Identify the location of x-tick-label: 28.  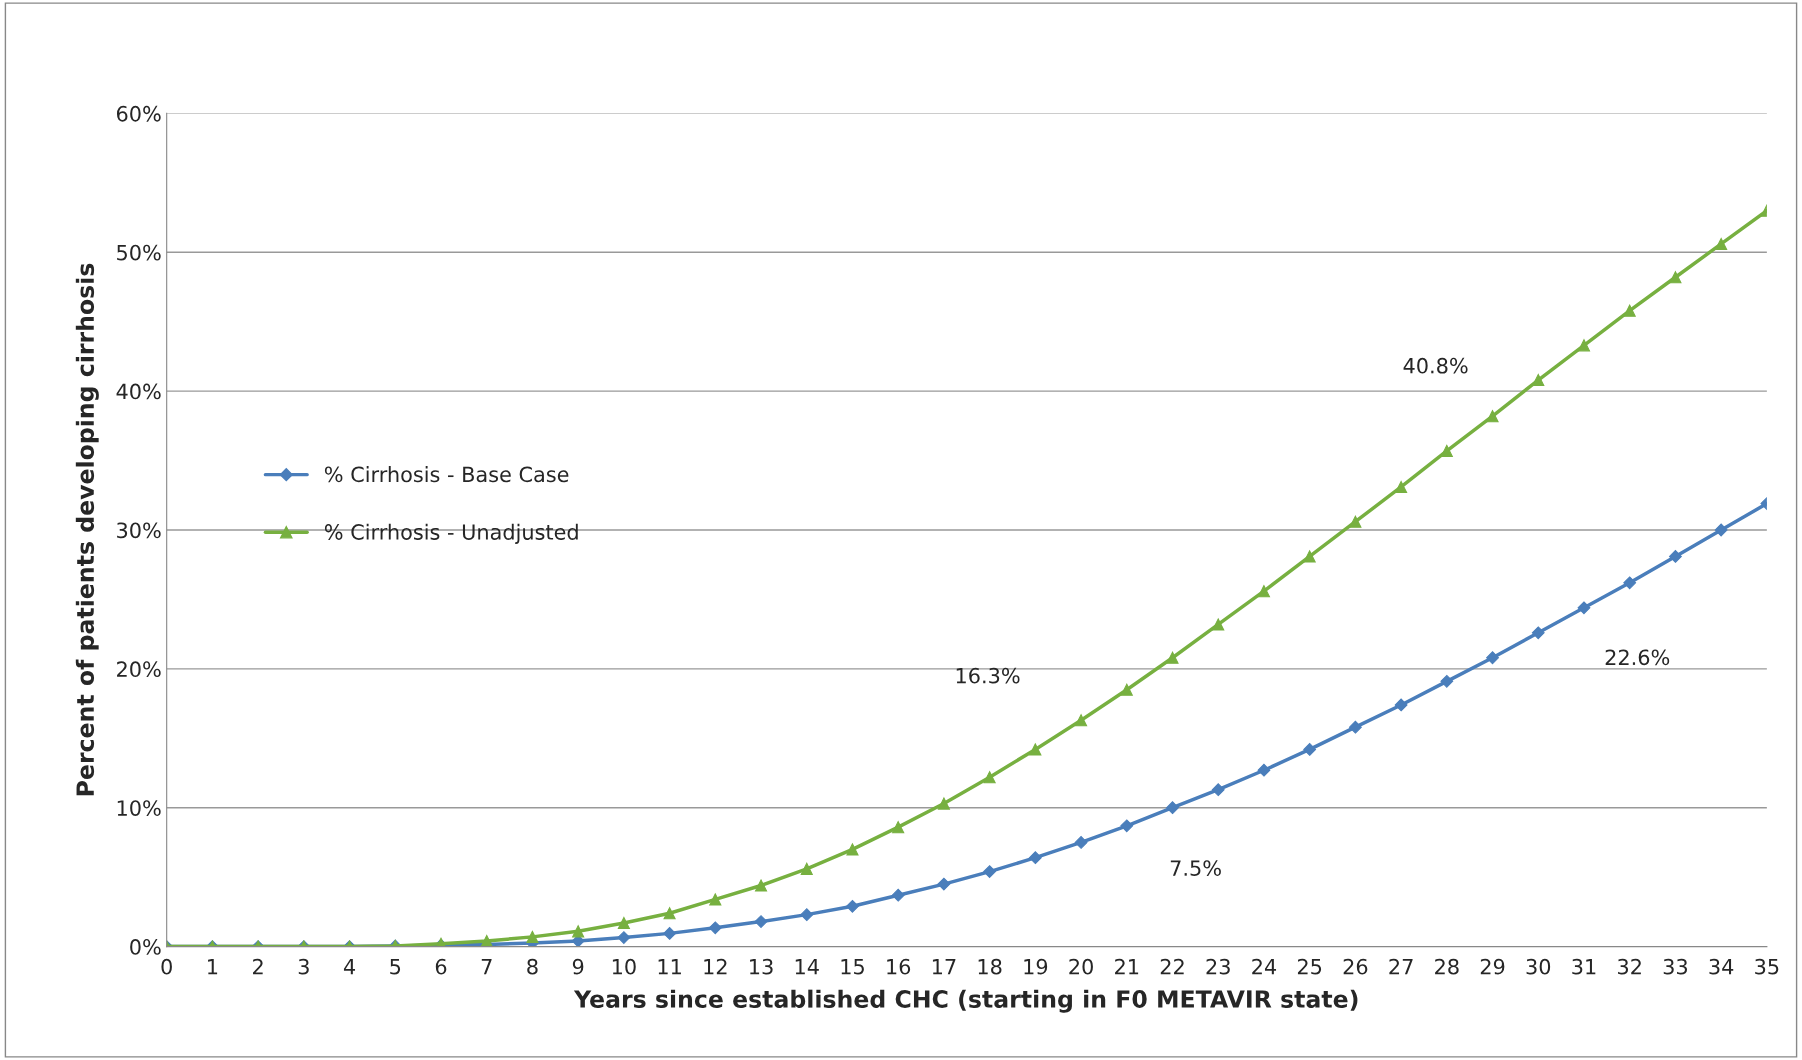
(1447, 966).